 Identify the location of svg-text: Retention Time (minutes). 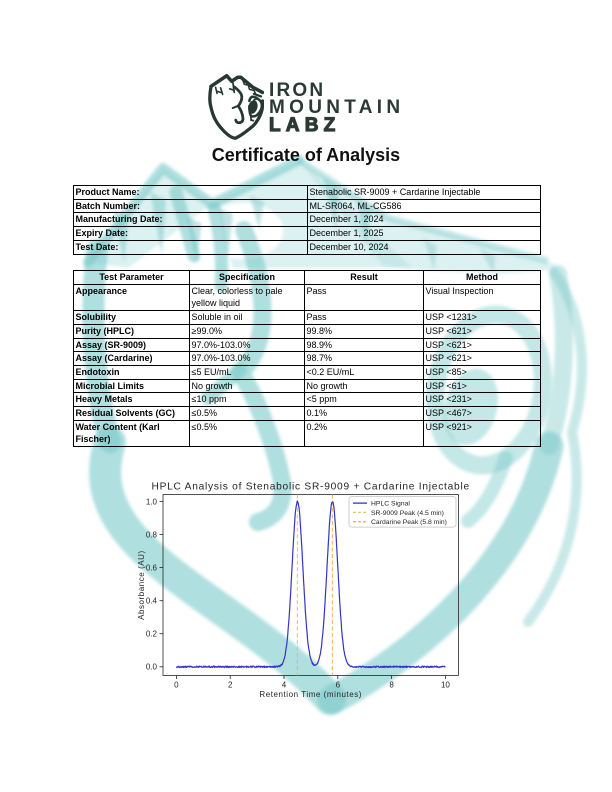
(310, 694).